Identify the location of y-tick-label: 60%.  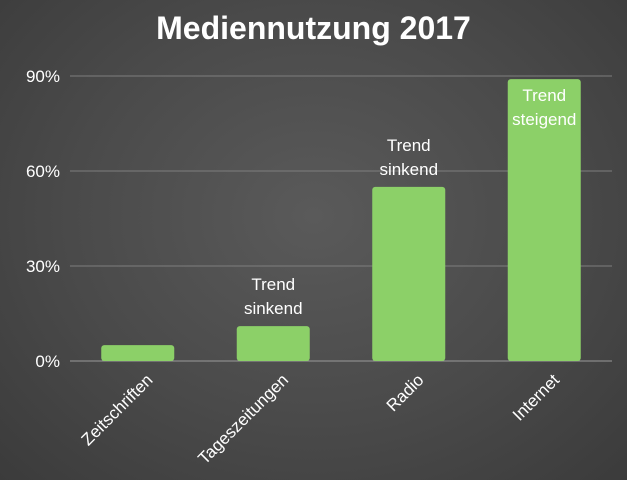
(43, 171).